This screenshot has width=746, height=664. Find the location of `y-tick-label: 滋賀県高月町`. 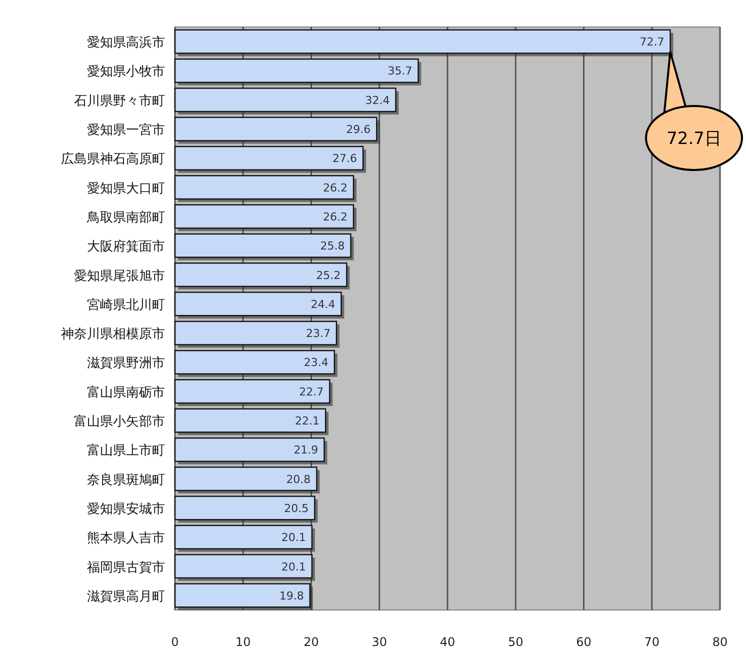

y-tick-label: 滋賀県高月町 is located at coordinates (126, 596).